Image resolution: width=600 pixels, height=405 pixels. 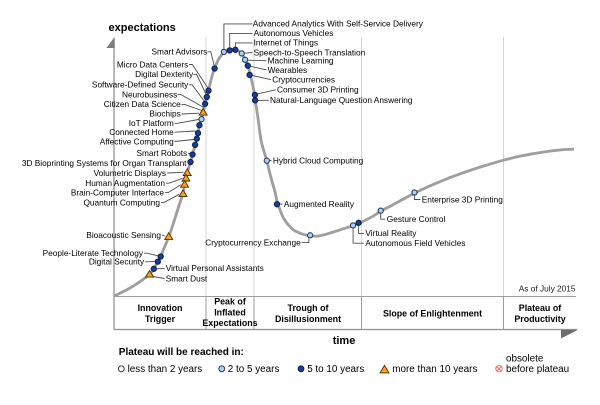 I want to click on svg-text: Slope of Enlightenment, so click(x=432, y=314).